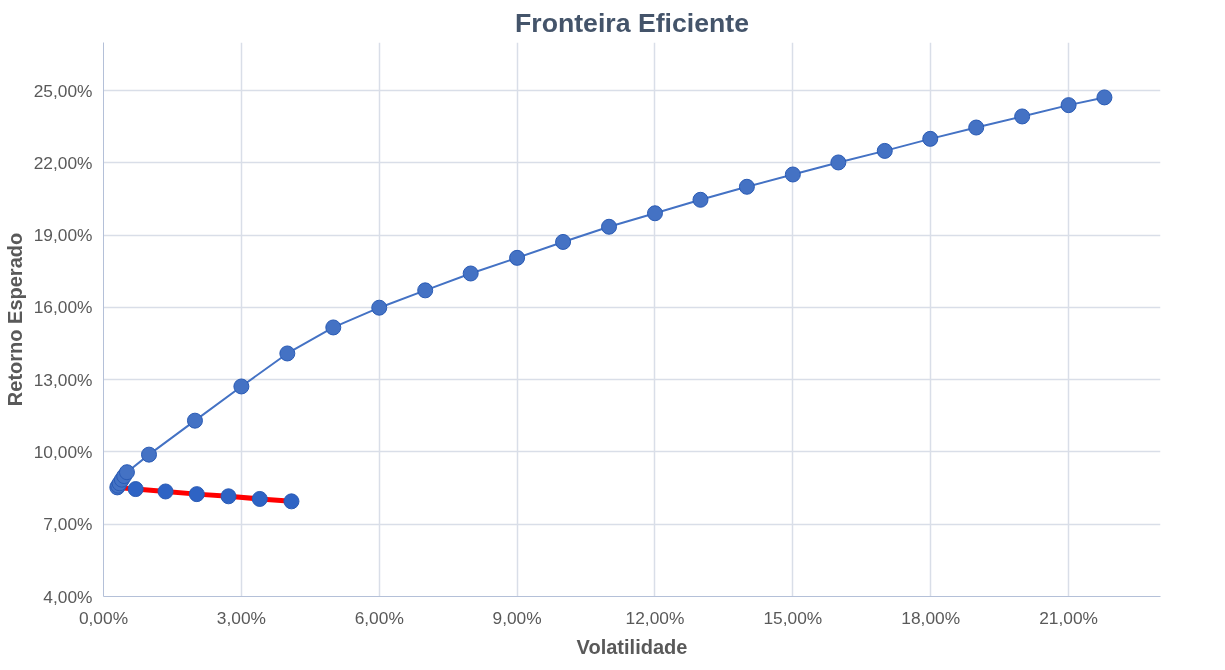 The height and width of the screenshot is (670, 1225). What do you see at coordinates (793, 617) in the screenshot?
I see `x-tick-label: 15,00%` at bounding box center [793, 617].